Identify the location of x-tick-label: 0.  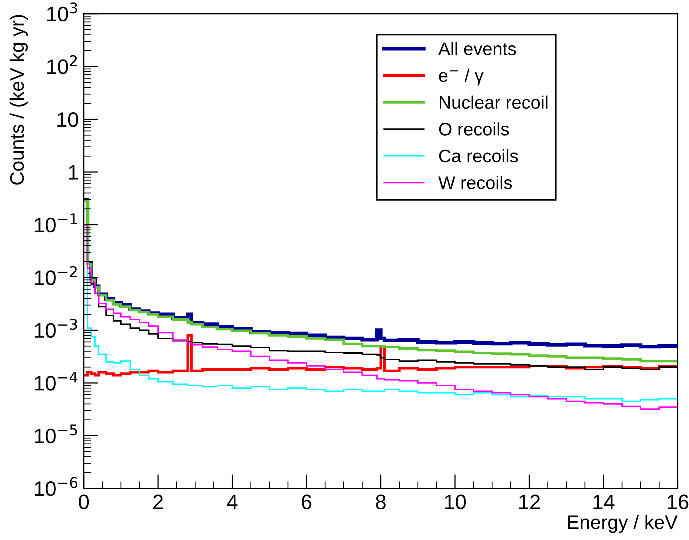
(84, 502).